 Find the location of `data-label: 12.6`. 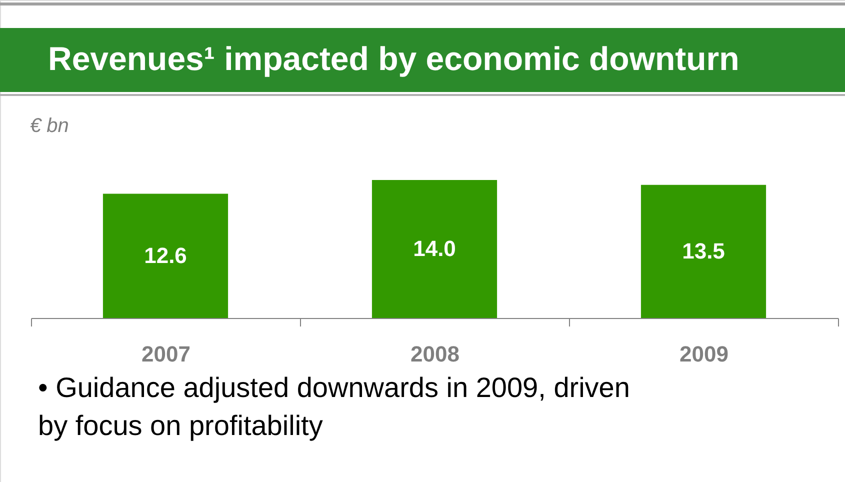

data-label: 12.6 is located at coordinates (165, 255).